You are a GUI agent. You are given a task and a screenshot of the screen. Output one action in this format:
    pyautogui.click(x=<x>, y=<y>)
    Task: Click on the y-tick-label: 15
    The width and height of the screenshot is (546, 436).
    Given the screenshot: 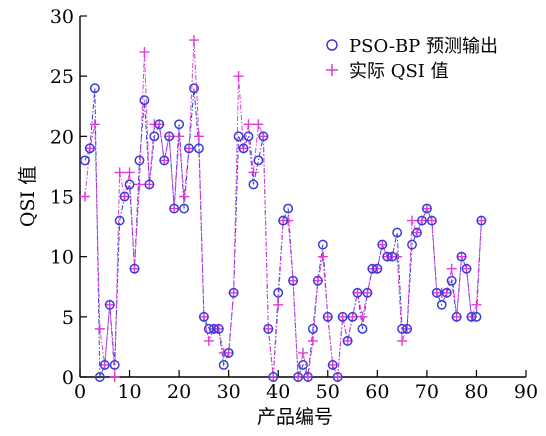 What is the action you would take?
    pyautogui.click(x=62, y=198)
    